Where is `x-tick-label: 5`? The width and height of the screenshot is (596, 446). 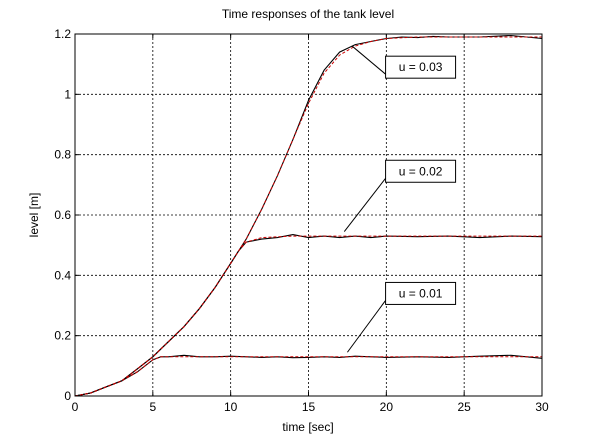
x-tick-label: 5 is located at coordinates (152, 407).